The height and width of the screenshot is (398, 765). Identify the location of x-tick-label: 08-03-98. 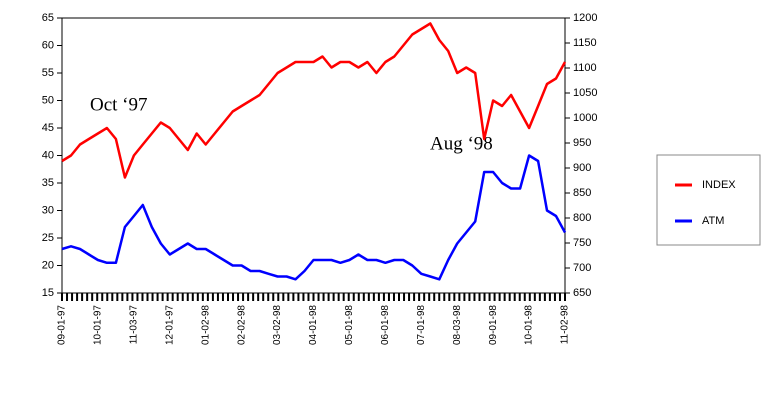
(457, 325).